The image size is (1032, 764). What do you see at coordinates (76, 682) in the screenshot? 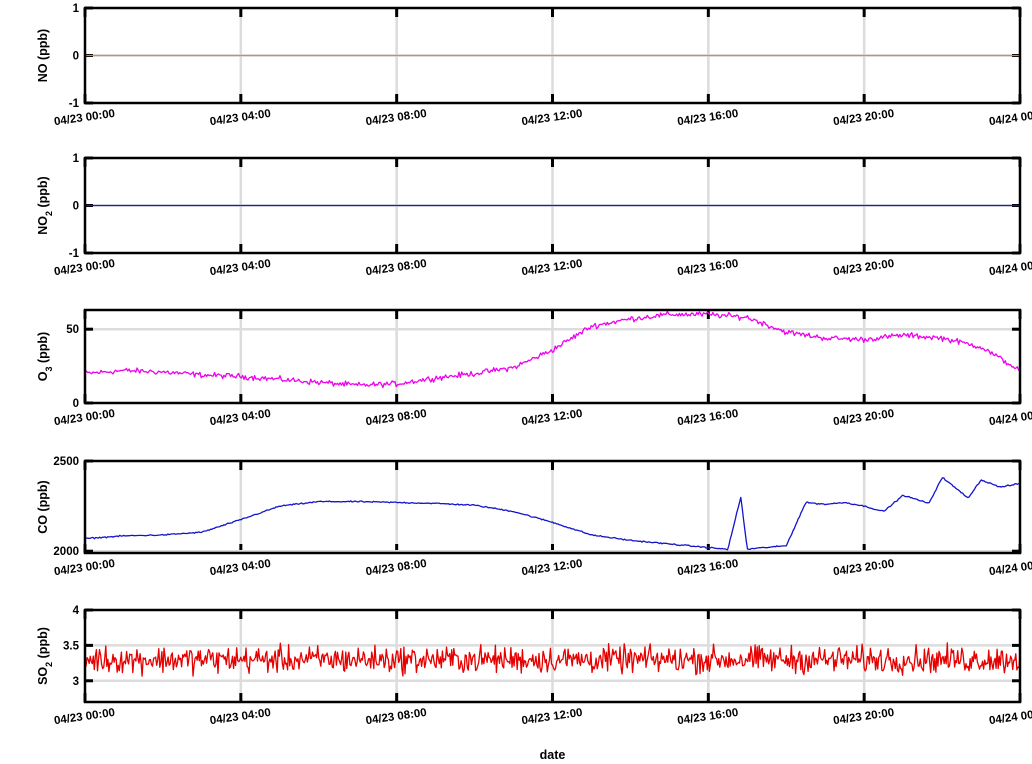
I see `y-tick-label: 3` at bounding box center [76, 682].